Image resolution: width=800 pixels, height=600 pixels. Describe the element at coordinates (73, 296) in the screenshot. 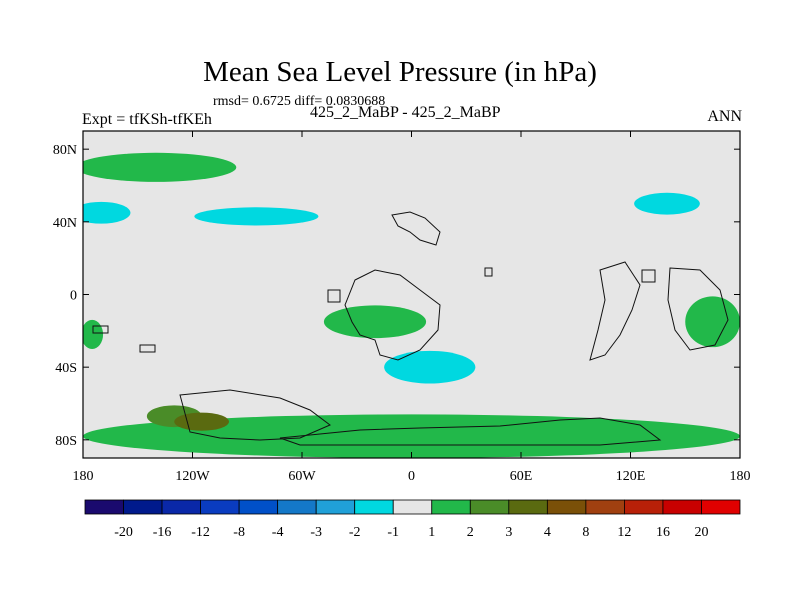

I see `y-tick-label: 0` at that location.